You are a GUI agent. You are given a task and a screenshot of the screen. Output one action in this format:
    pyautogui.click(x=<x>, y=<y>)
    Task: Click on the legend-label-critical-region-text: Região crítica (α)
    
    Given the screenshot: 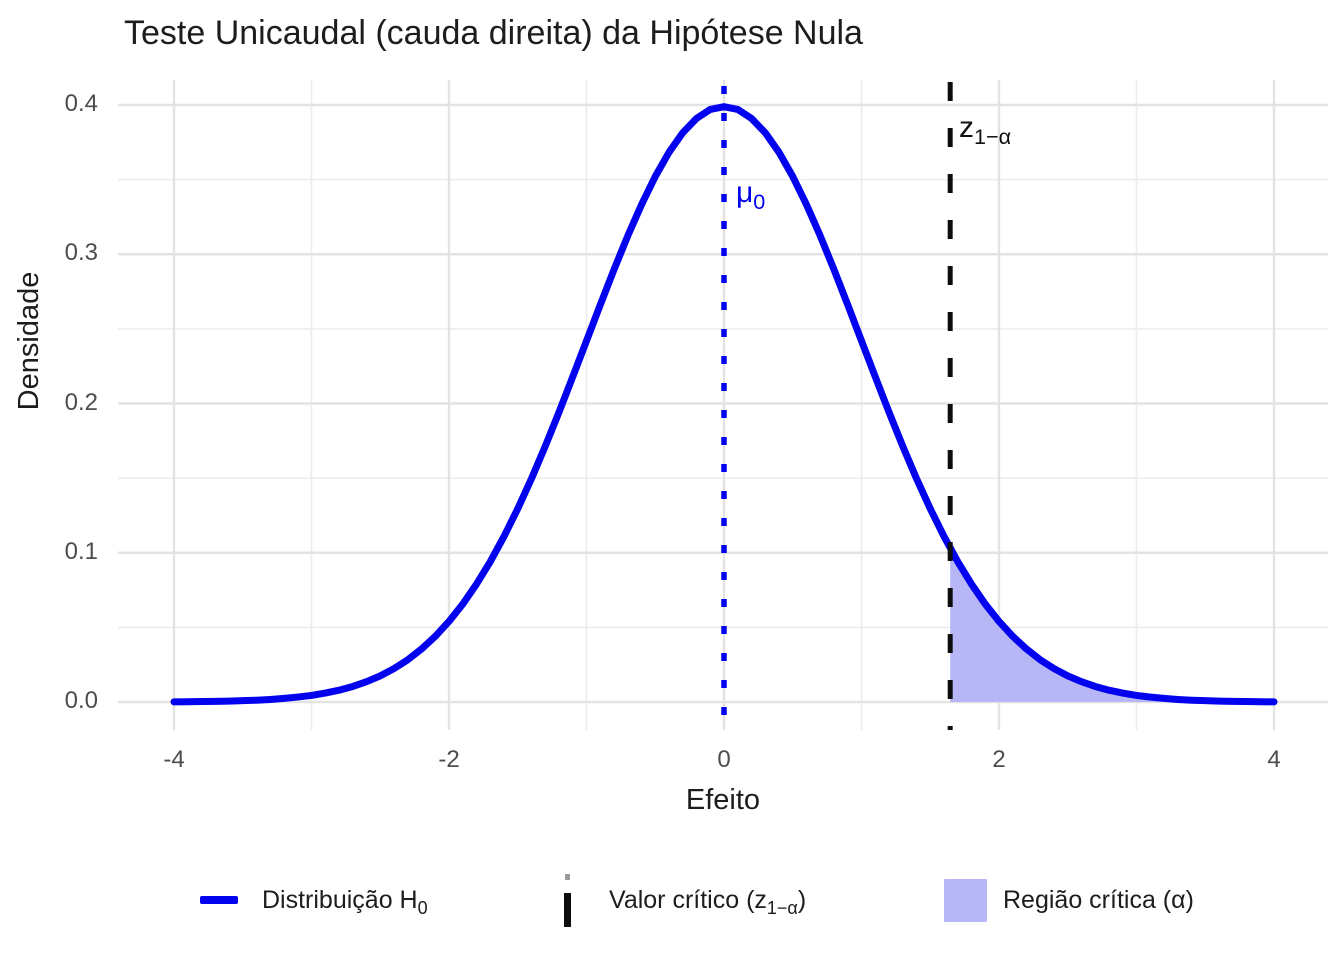 What is the action you would take?
    pyautogui.click(x=1098, y=899)
    